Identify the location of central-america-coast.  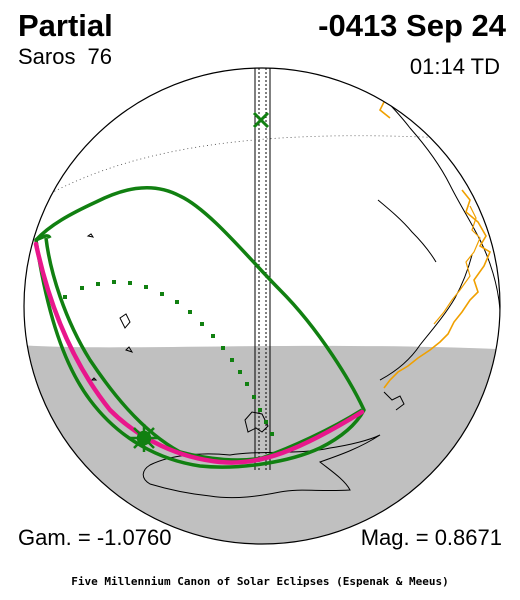
(407, 231).